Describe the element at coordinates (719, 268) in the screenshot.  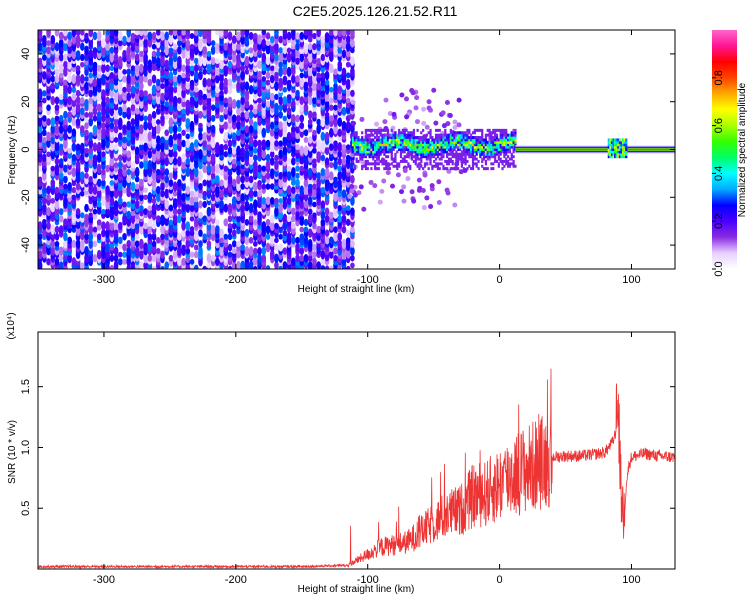
I see `colorbar-tick-label: 0.0` at that location.